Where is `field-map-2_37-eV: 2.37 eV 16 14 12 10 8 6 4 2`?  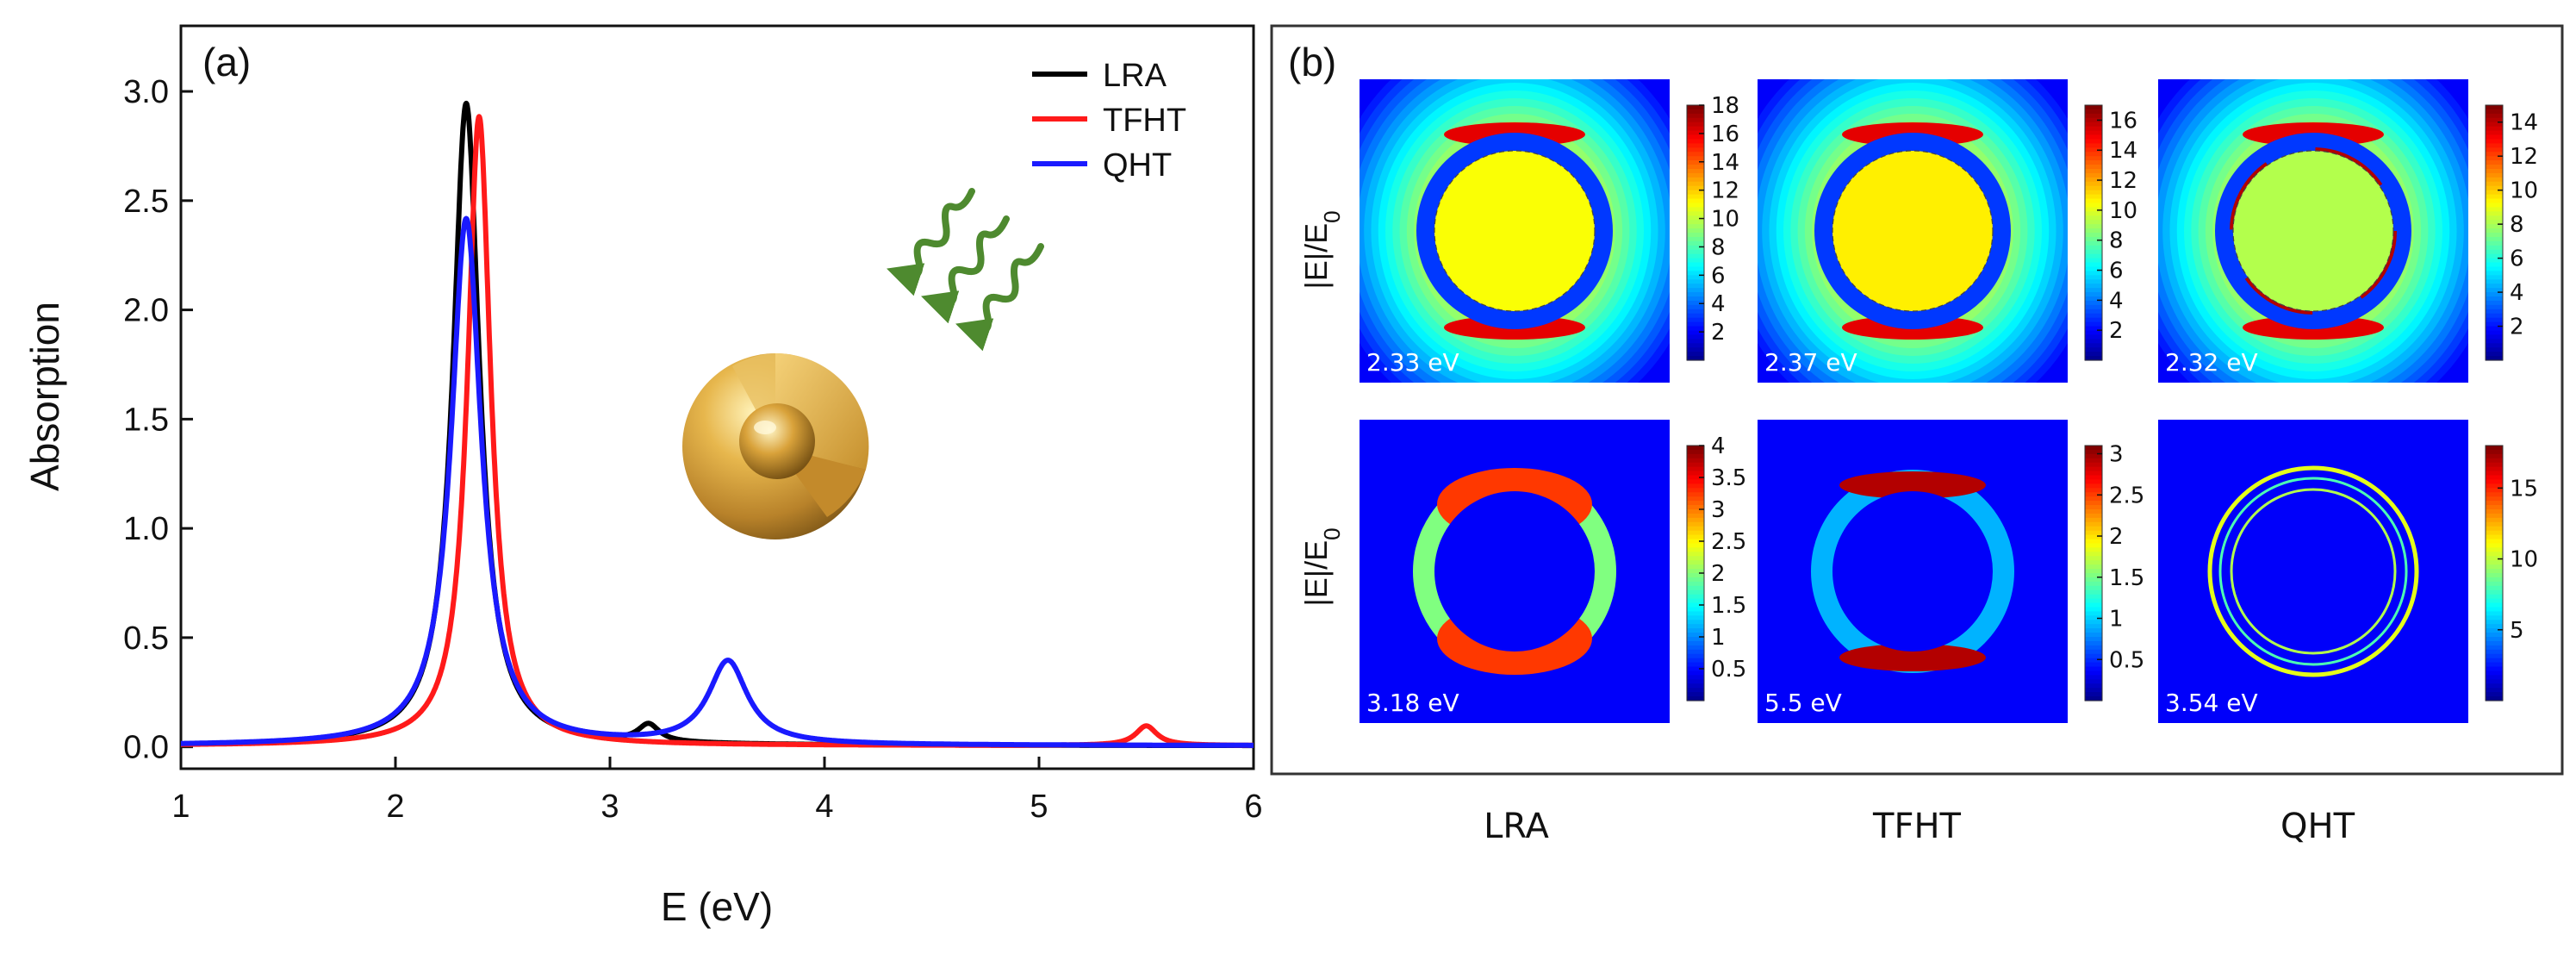
field-map-2_37-eV: 2.37 eV 16 14 12 10 8 6 4 2 is located at coordinates (1948, 231).